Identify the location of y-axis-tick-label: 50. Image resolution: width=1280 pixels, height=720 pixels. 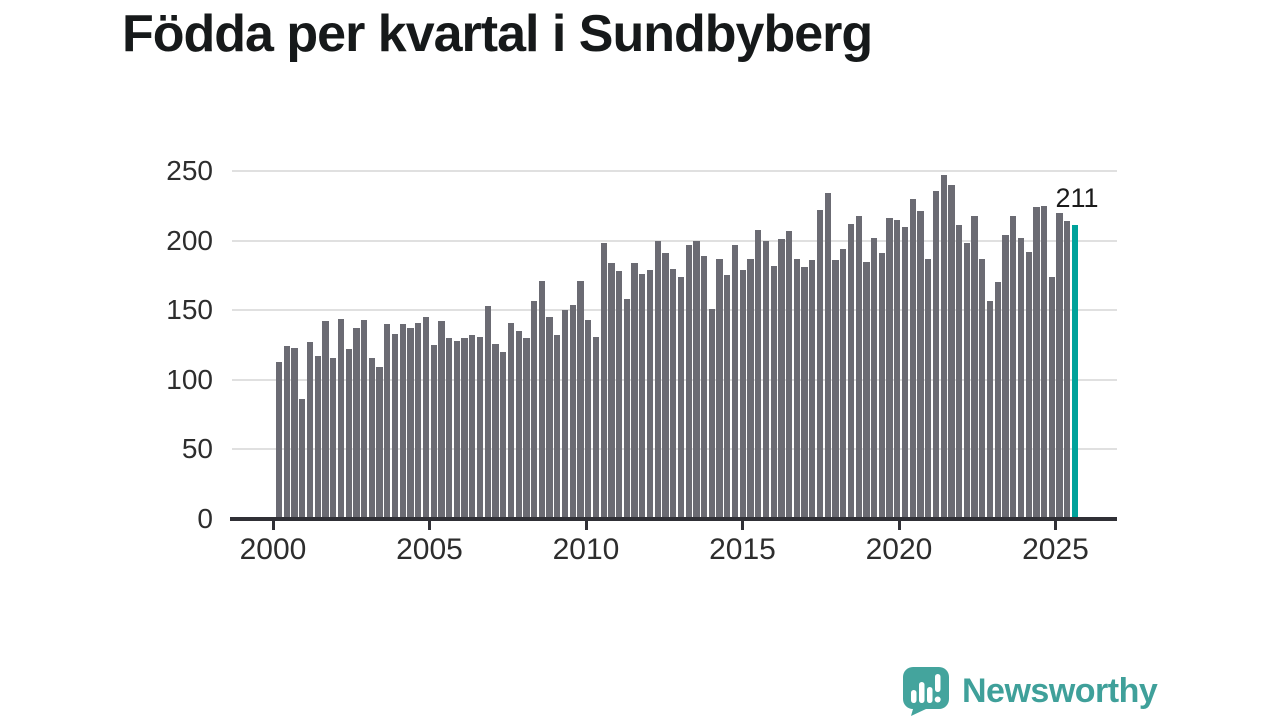
(197, 449).